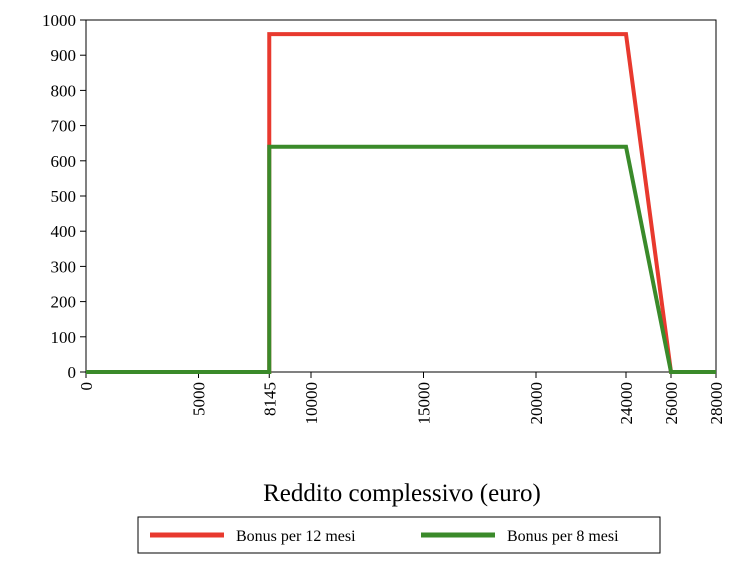  What do you see at coordinates (86, 386) in the screenshot?
I see `x-tick-label: 0` at bounding box center [86, 386].